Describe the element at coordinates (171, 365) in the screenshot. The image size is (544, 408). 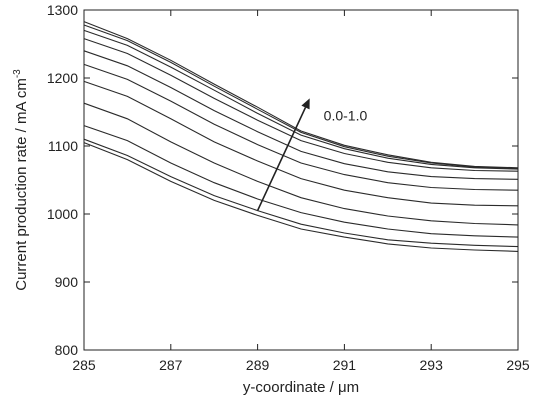
I see `x-tick-label: 287` at that location.